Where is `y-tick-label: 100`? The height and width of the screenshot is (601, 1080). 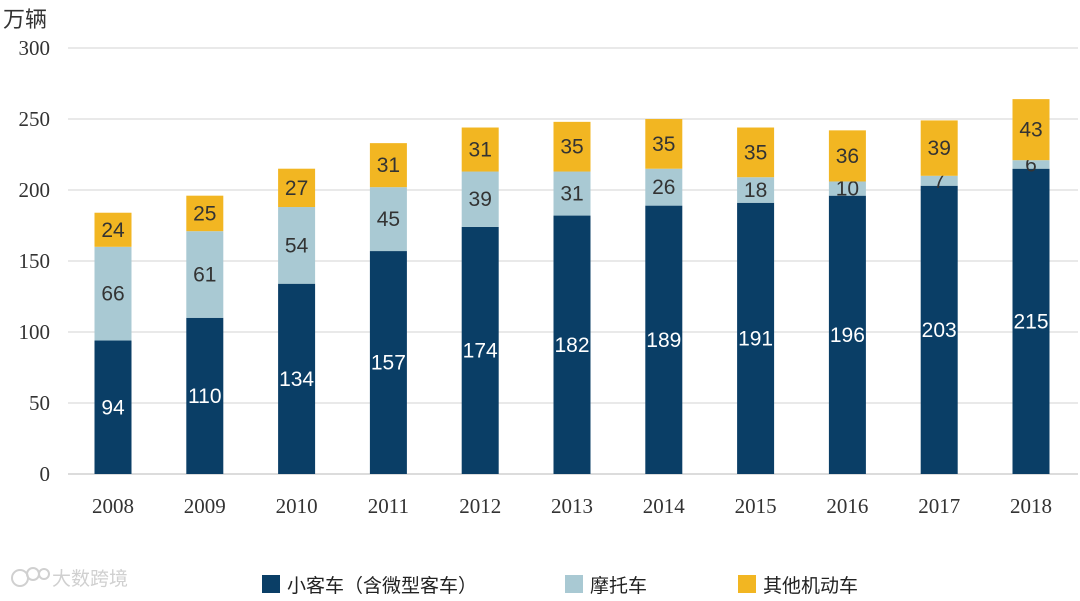 y-tick-label: 100 is located at coordinates (35, 332).